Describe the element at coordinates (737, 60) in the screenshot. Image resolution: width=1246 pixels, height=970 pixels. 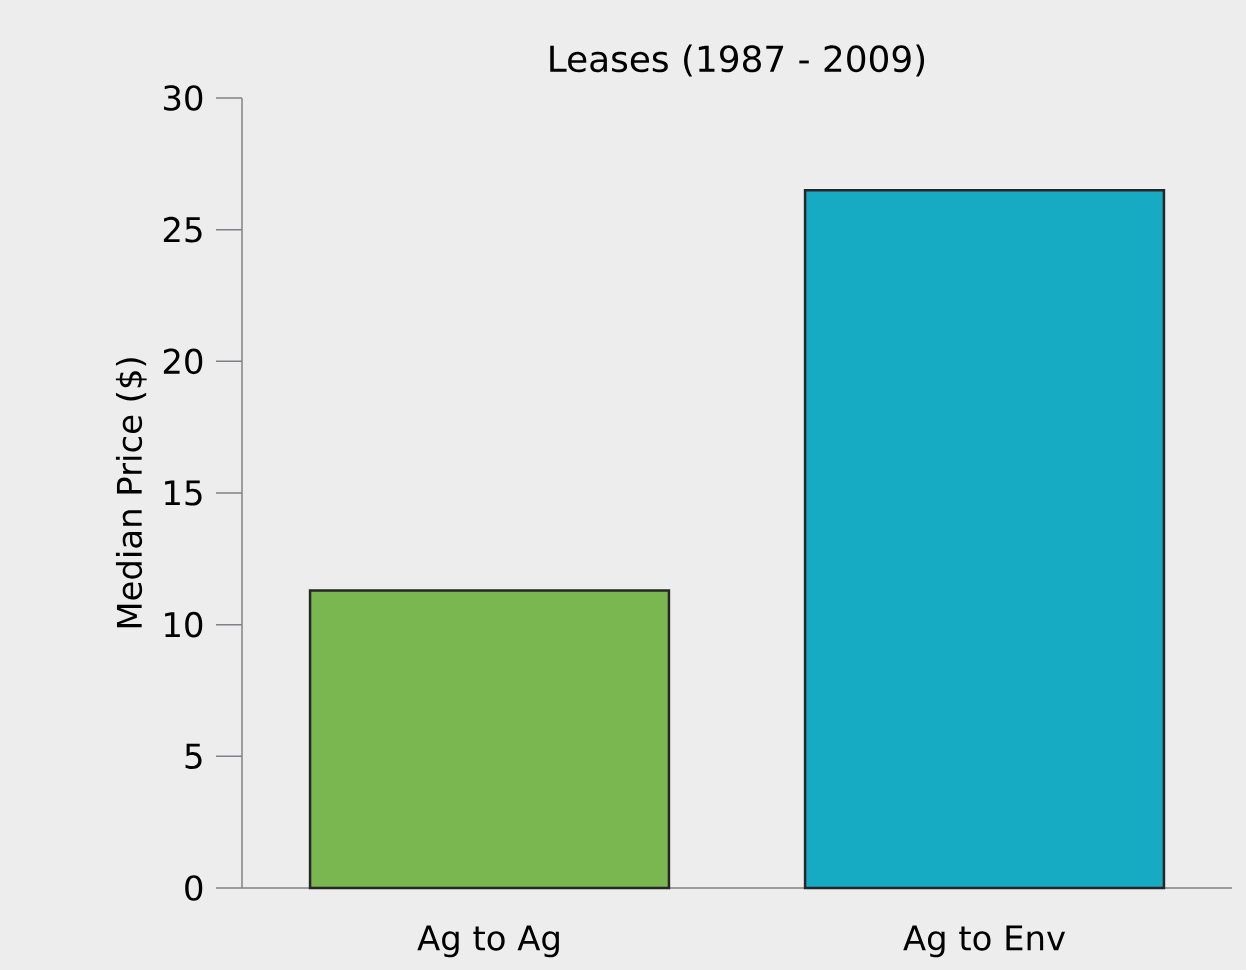
I see `chart-title: Leases (1987 - 2009)` at that location.